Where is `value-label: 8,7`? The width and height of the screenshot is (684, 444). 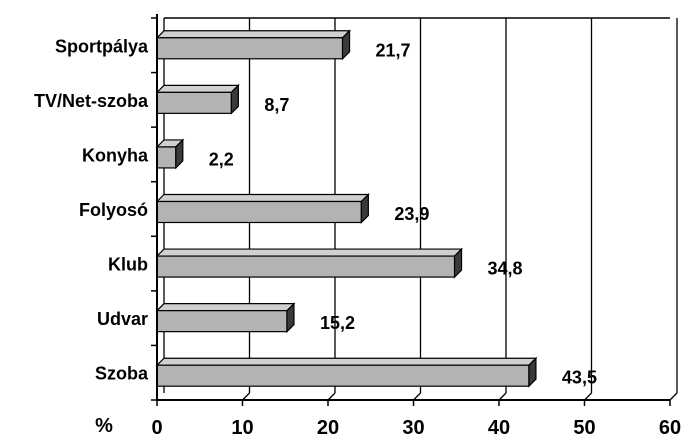
value-label: 8,7 is located at coordinates (276, 105).